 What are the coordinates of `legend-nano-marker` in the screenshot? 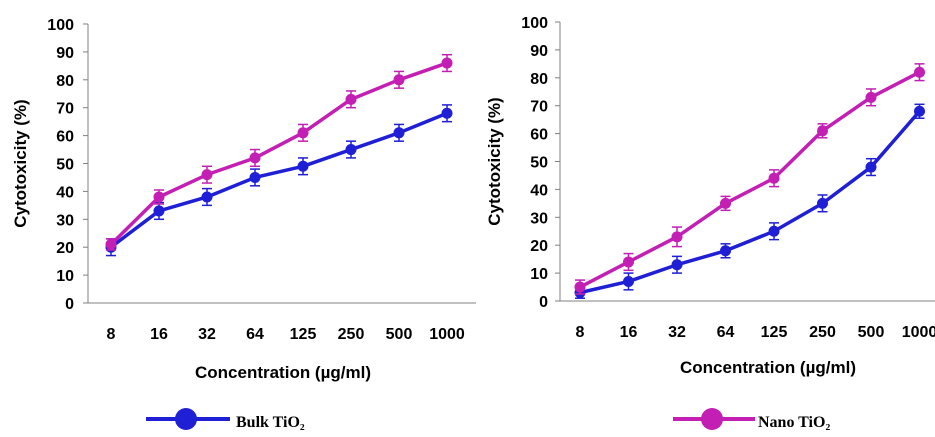 It's located at (712, 419).